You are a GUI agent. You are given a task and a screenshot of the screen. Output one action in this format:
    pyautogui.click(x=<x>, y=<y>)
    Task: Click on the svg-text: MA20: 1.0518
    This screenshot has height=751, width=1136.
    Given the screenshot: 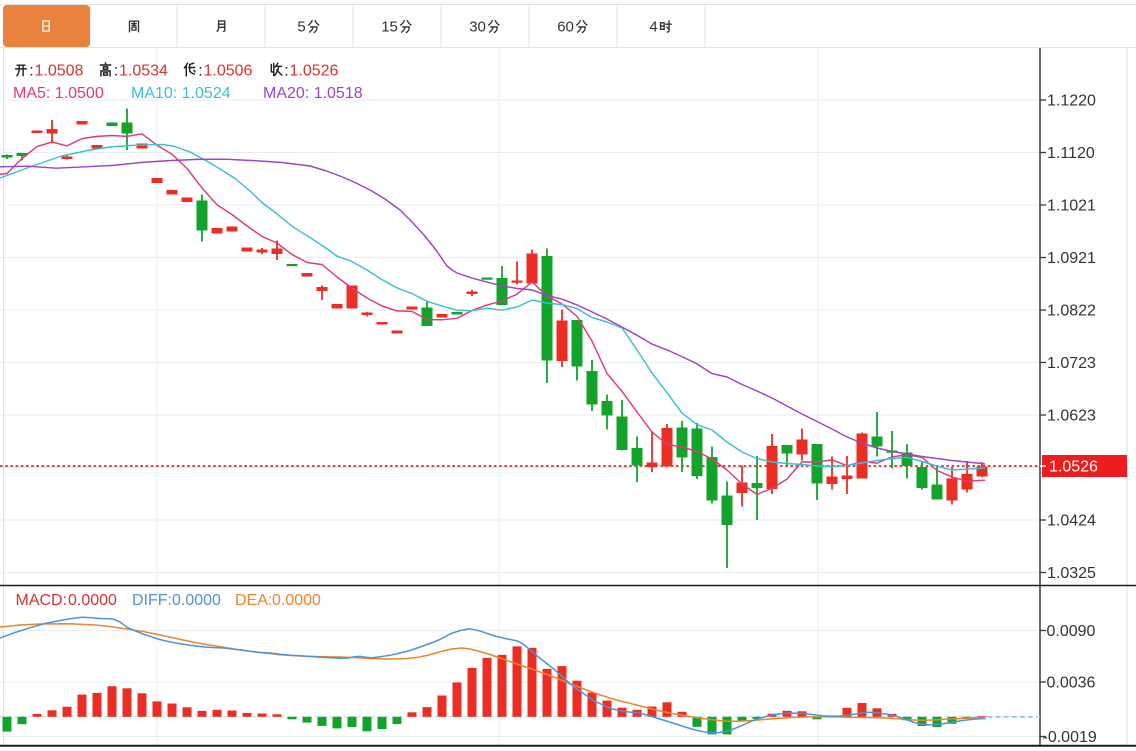 What is the action you would take?
    pyautogui.click(x=313, y=93)
    